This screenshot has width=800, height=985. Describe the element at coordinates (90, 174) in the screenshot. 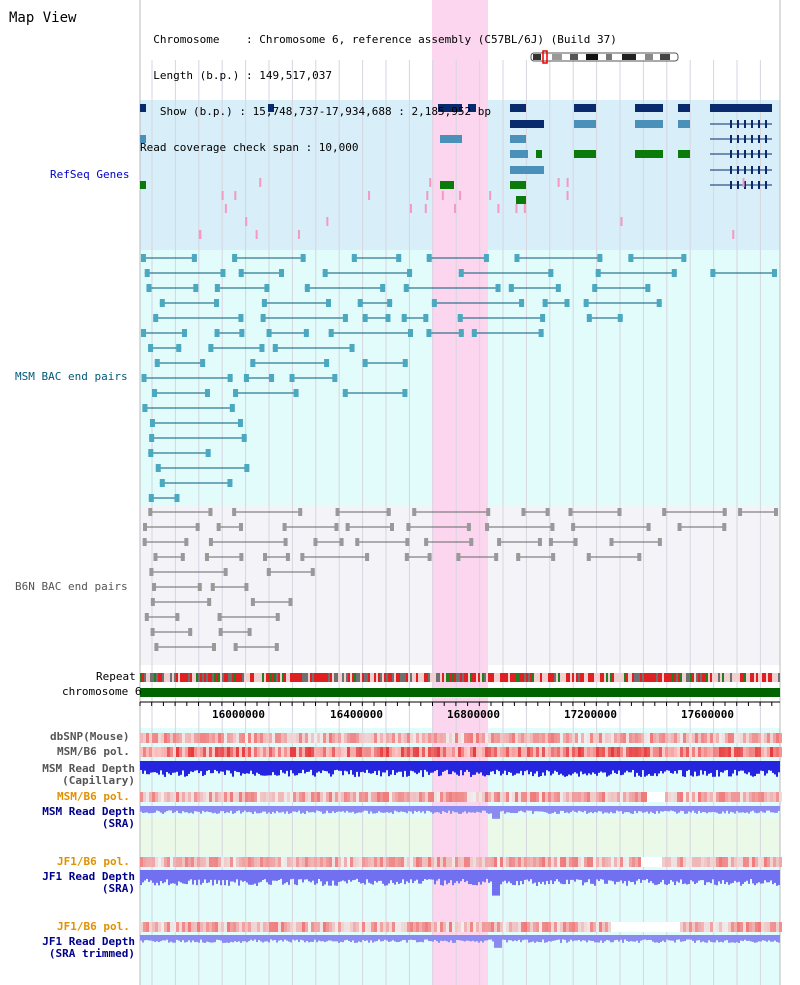

I see `track-label-refseq: RefSeq Genes` at that location.